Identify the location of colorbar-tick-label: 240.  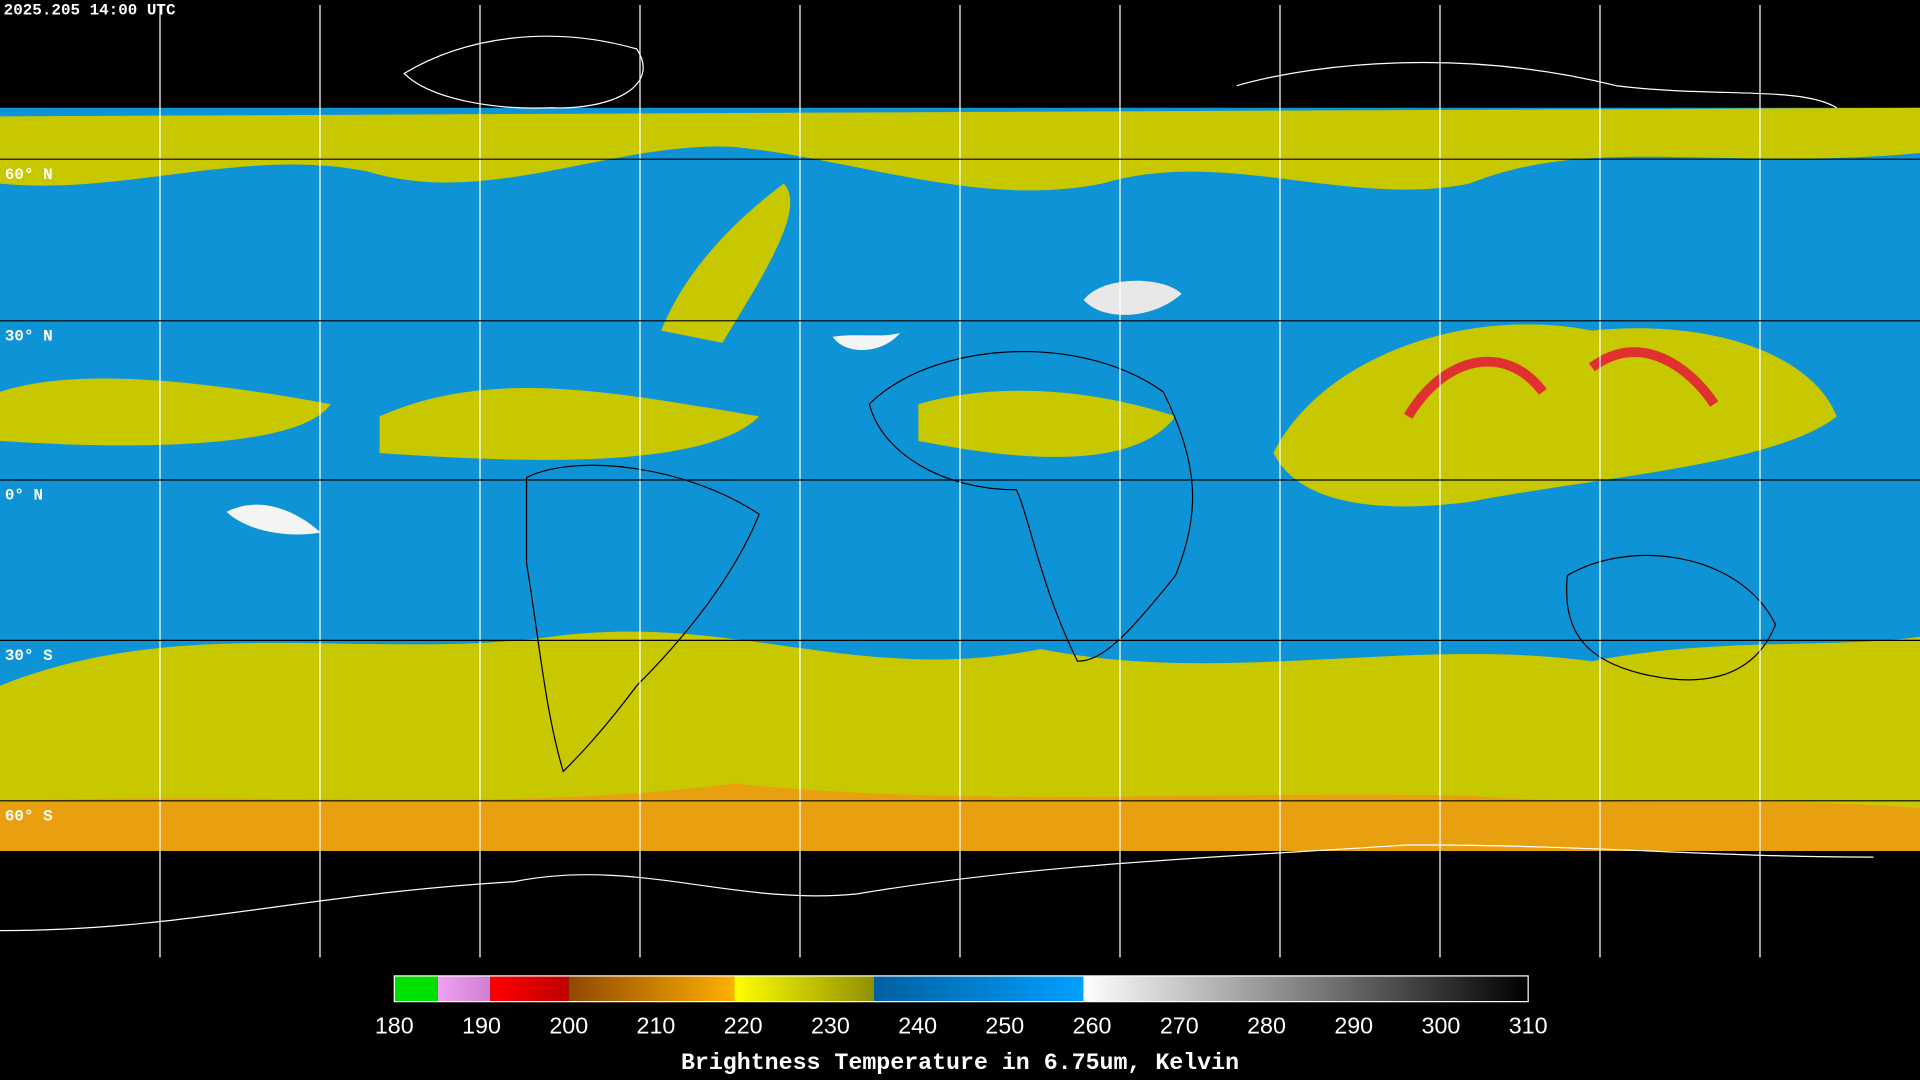
(917, 1025).